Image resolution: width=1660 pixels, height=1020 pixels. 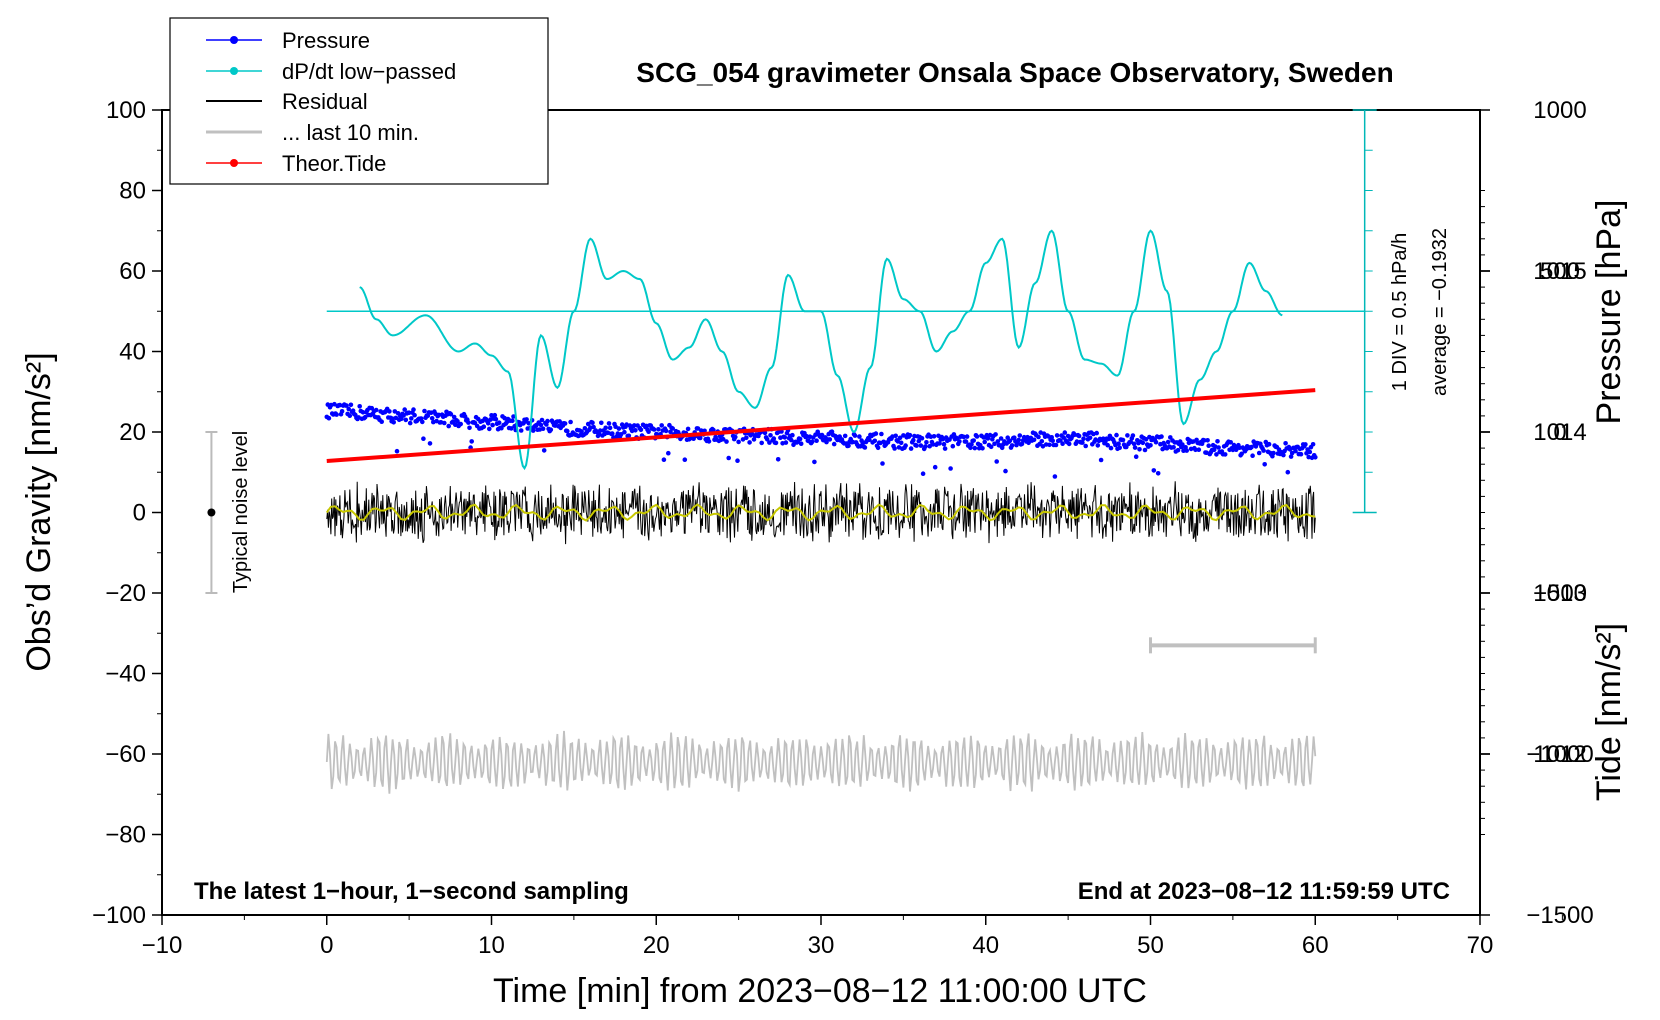 What do you see at coordinates (125, 674) in the screenshot?
I see `y-tick-label: −40` at bounding box center [125, 674].